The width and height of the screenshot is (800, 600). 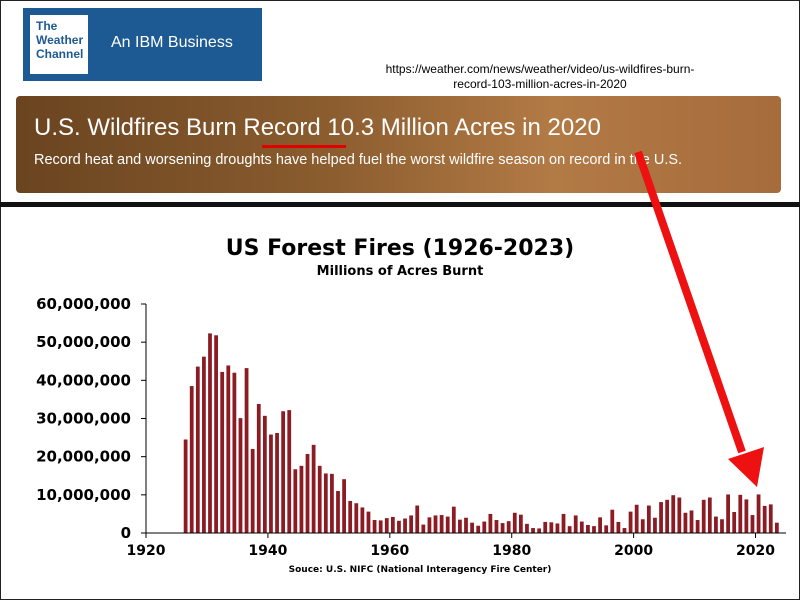 I want to click on bar-2017, so click(x=740, y=513).